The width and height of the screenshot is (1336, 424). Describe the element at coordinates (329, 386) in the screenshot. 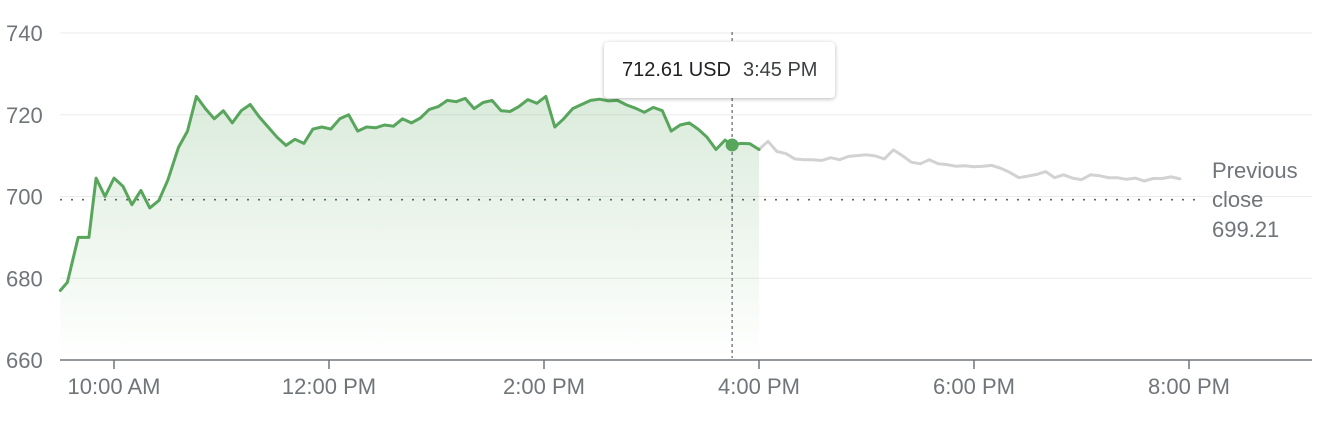

I see `x-tick-label-1: 12:00 PM` at that location.